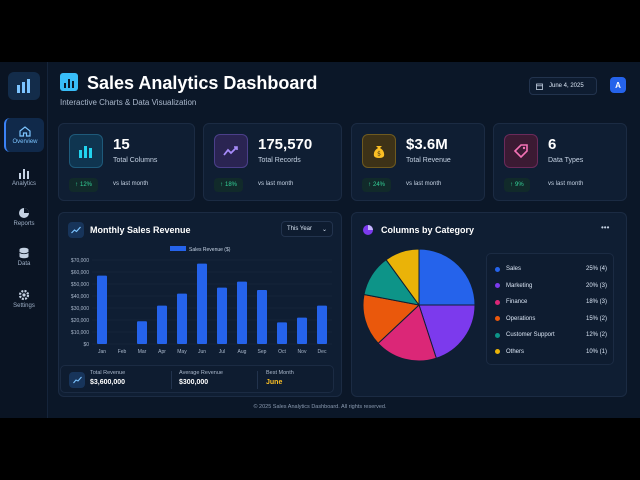  Describe the element at coordinates (596, 351) in the screenshot. I see `legend-percent: 10% (1)` at that location.